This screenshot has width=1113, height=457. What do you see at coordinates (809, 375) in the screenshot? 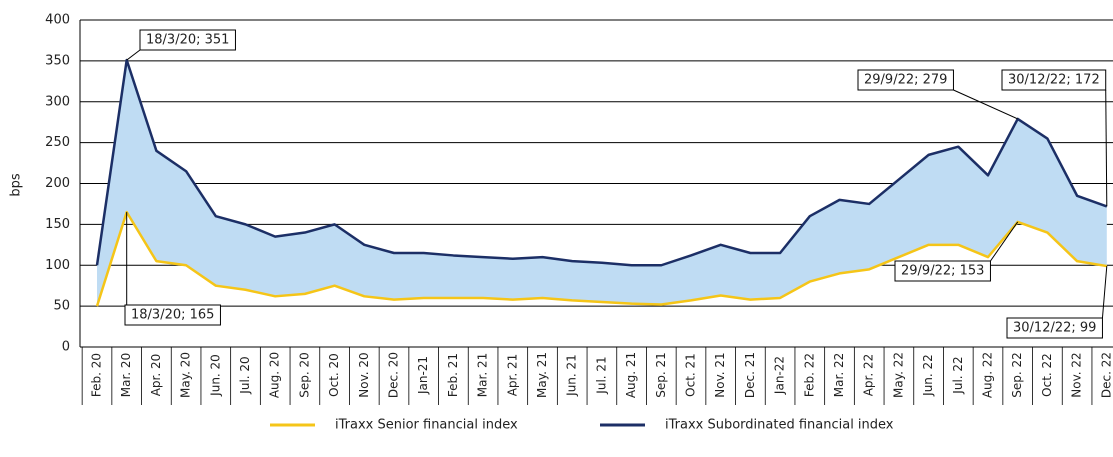
I see `x-tick-label: Feb. 22` at bounding box center [809, 375].